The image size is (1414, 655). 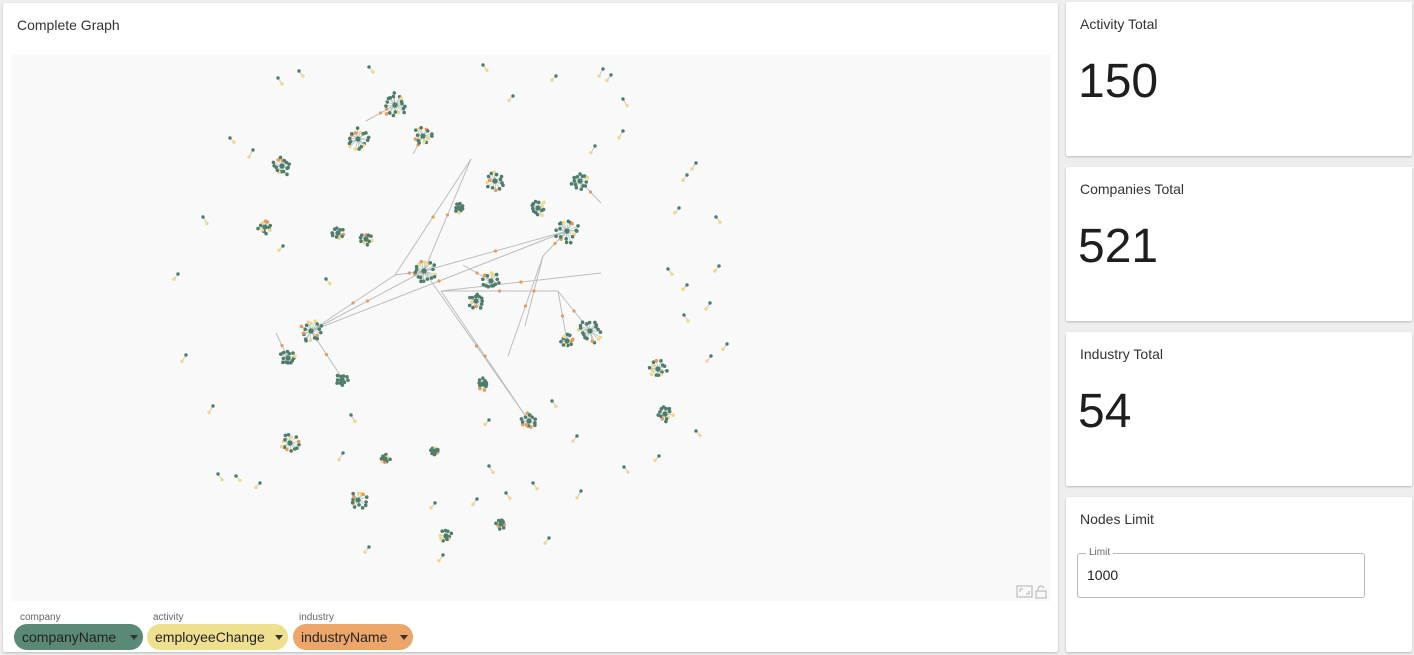 What do you see at coordinates (217, 637) in the screenshot?
I see `activity-chip: employeeChange` at bounding box center [217, 637].